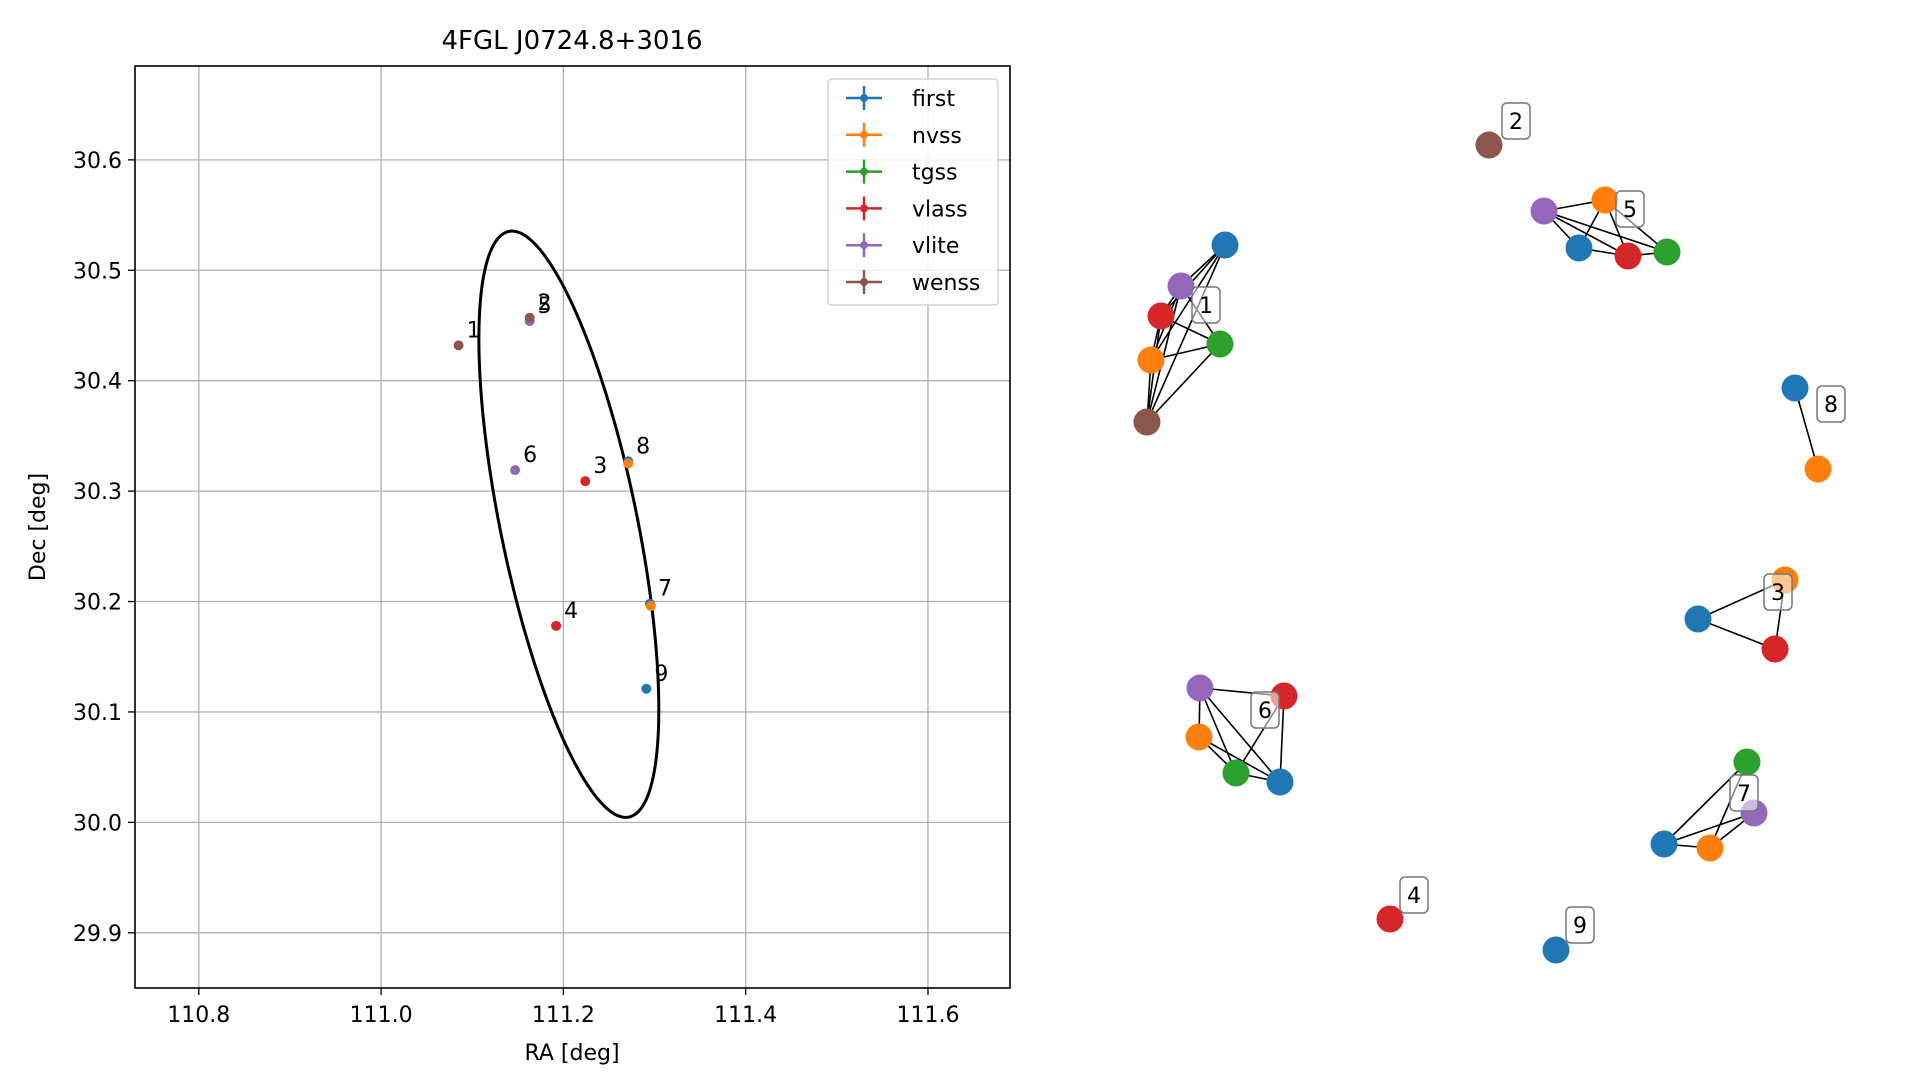 The width and height of the screenshot is (1919, 1080). What do you see at coordinates (907, 209) in the screenshot?
I see `legend-entry-vlass: vlass` at bounding box center [907, 209].